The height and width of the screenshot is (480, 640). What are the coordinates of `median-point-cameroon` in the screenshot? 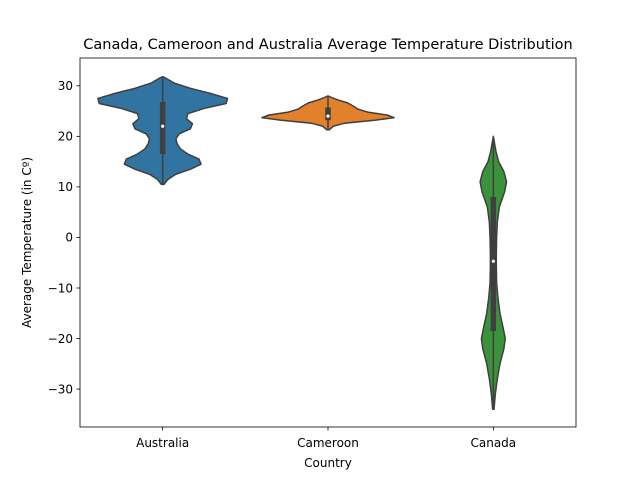 It's located at (328, 116).